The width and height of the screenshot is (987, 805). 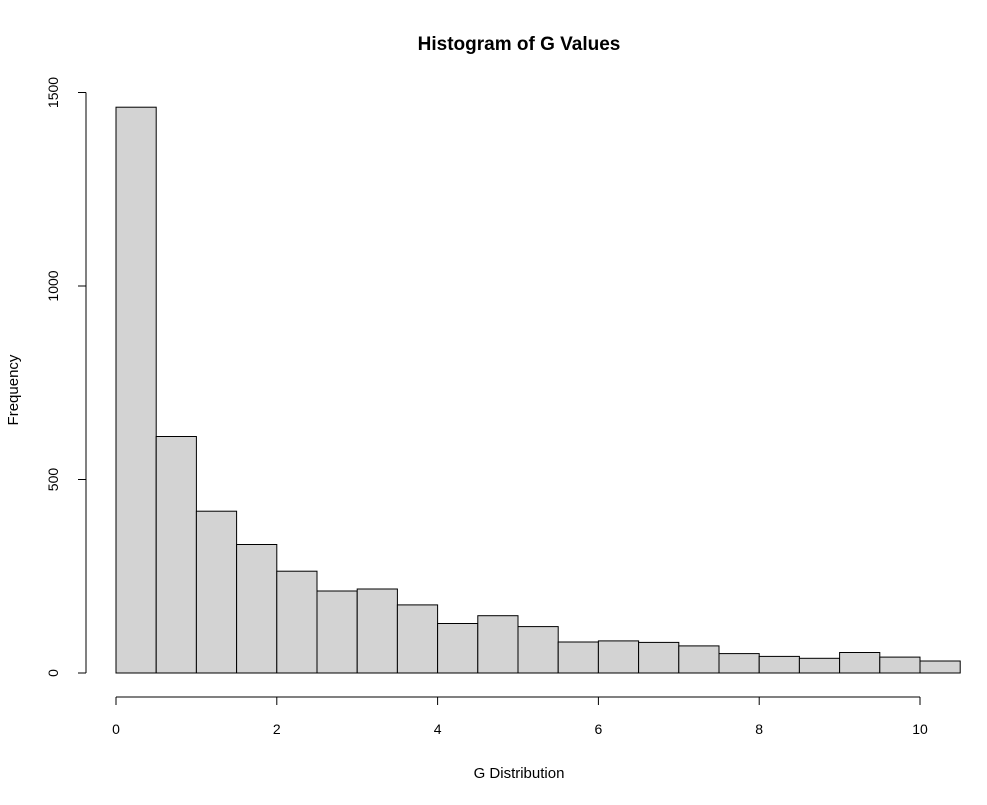 What do you see at coordinates (438, 729) in the screenshot?
I see `x-tick-label: 4` at bounding box center [438, 729].